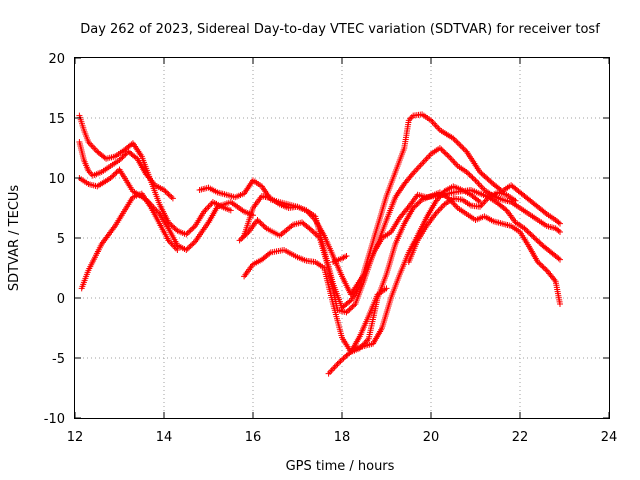 This screenshot has height=480, width=640. Describe the element at coordinates (58, 359) in the screenshot. I see `y-tick-label: -5` at that location.